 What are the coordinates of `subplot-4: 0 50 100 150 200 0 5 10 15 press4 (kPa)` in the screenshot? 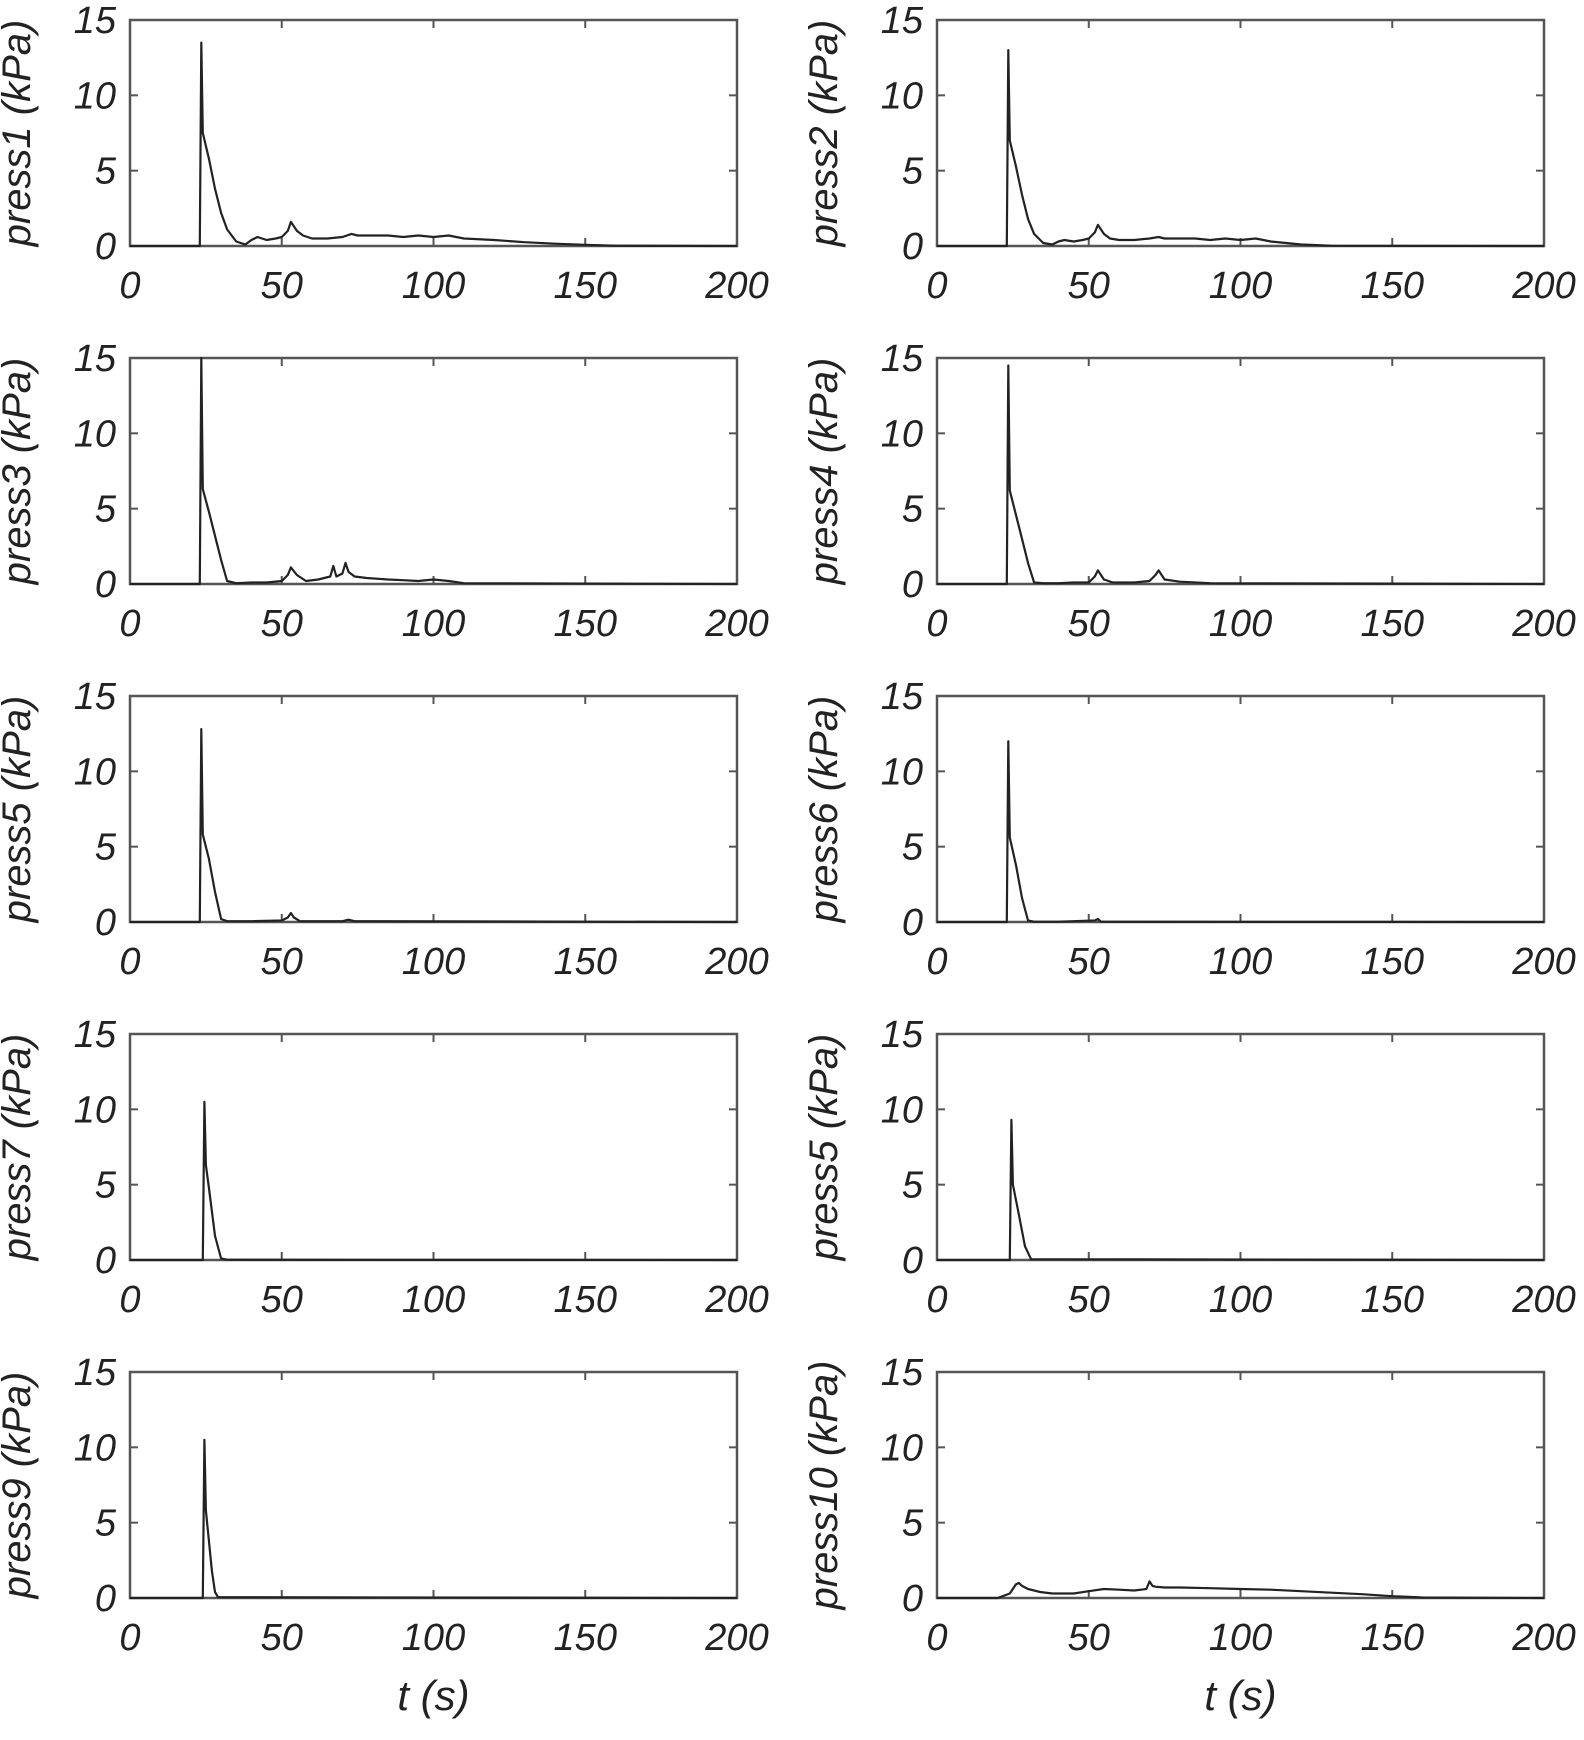 It's located at (1189, 491).